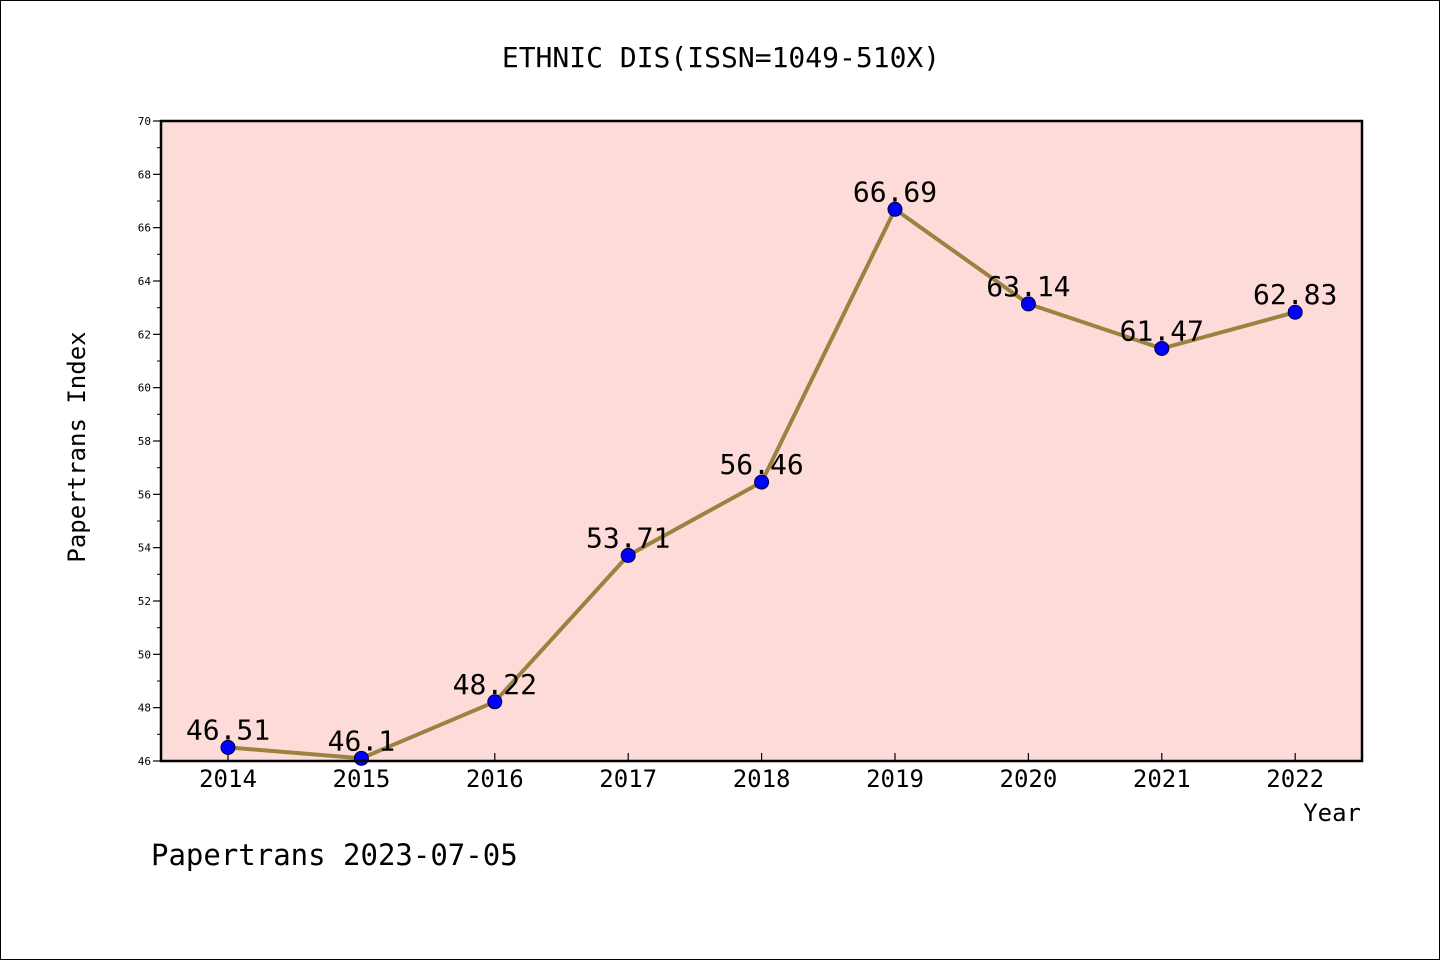 Image resolution: width=1440 pixels, height=961 pixels. I want to click on chart-title: ETHNIC DIS(ISSN=1049-510X), so click(721, 57).